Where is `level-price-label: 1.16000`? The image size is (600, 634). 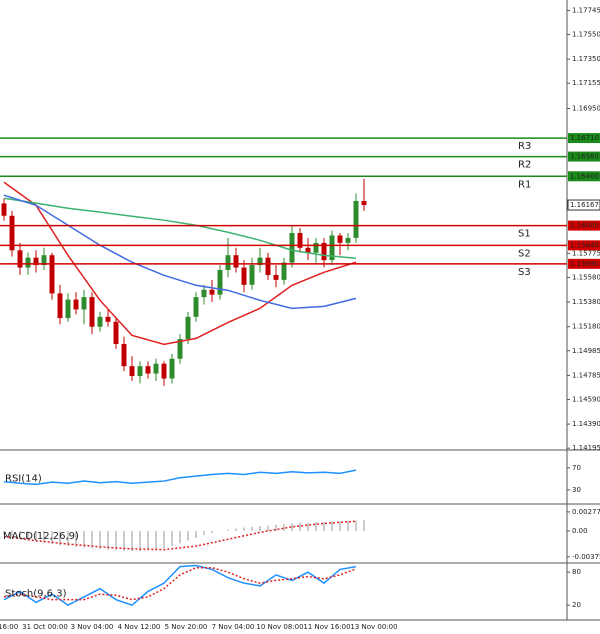 level-price-label: 1.16000 is located at coordinates (584, 226).